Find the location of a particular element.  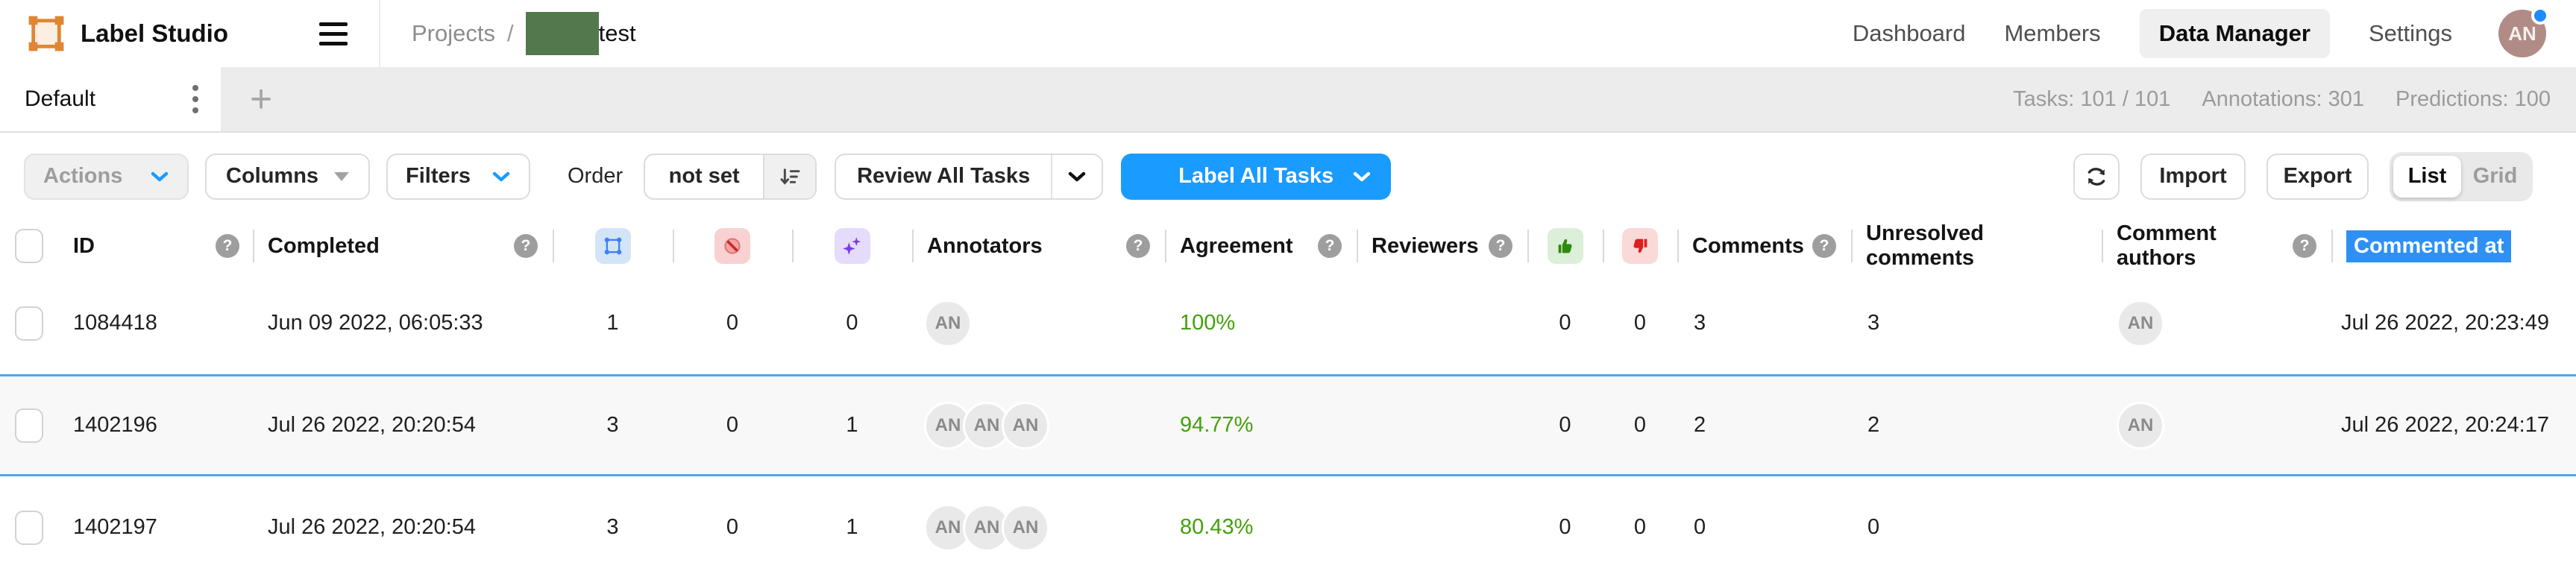

annotations-count: Annotations: 301 is located at coordinates (2284, 99).